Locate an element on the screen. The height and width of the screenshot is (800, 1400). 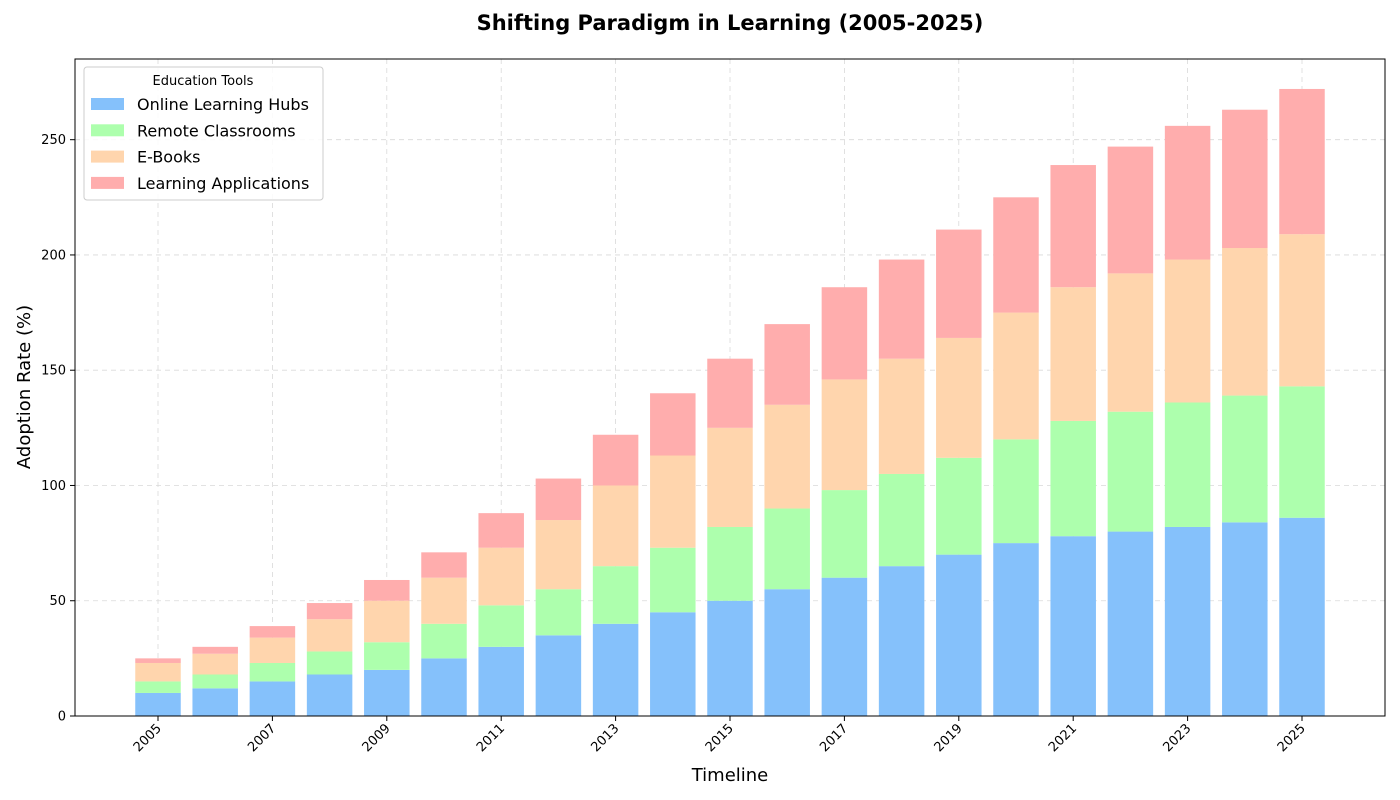
y-tick-label: 250 is located at coordinates (53, 140).